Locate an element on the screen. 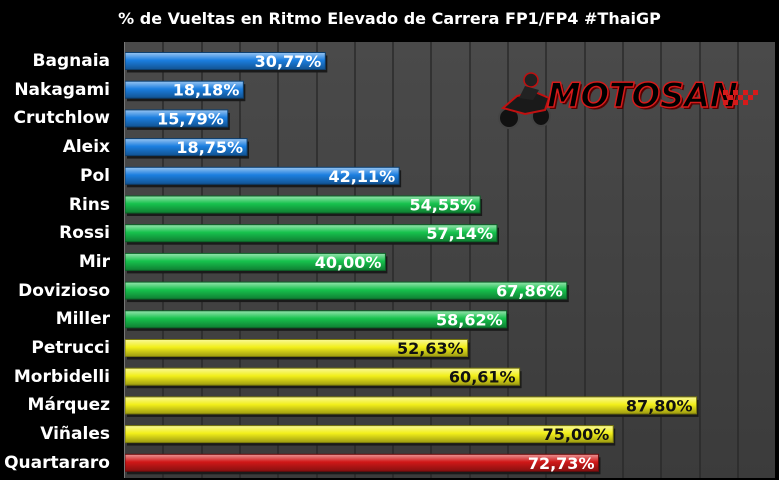  bar-petrucci is located at coordinates (297, 348).